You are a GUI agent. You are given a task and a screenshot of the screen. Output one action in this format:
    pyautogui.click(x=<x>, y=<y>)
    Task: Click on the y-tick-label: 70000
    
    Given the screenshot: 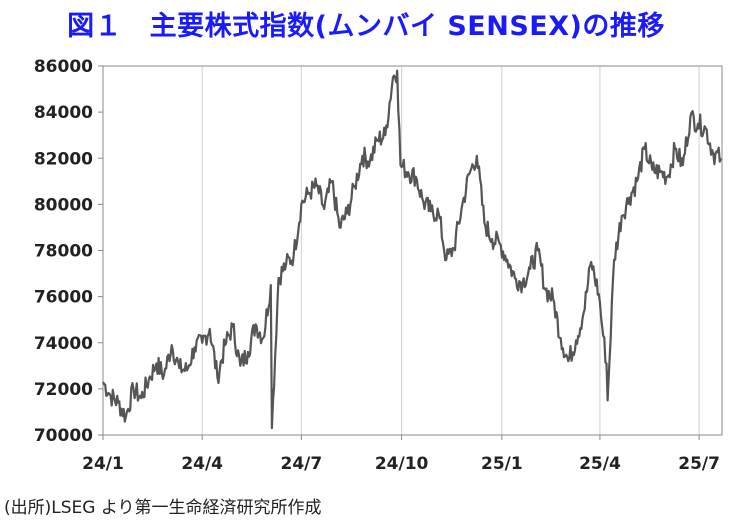 What is the action you would take?
    pyautogui.click(x=63, y=436)
    